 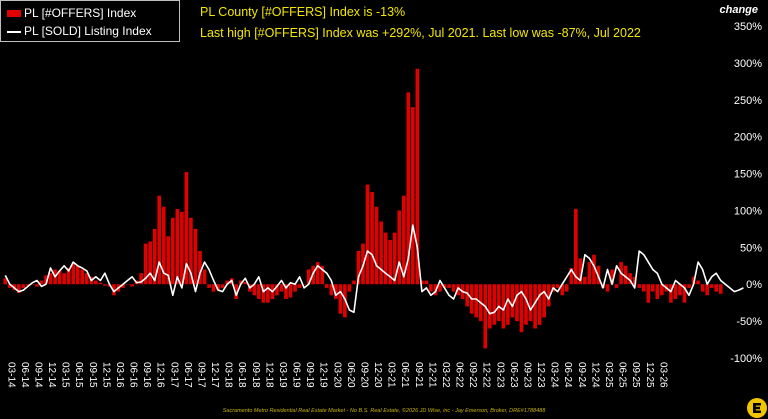 What do you see at coordinates (228, 375) in the screenshot?
I see `x-tick-label: 03-18` at bounding box center [228, 375].